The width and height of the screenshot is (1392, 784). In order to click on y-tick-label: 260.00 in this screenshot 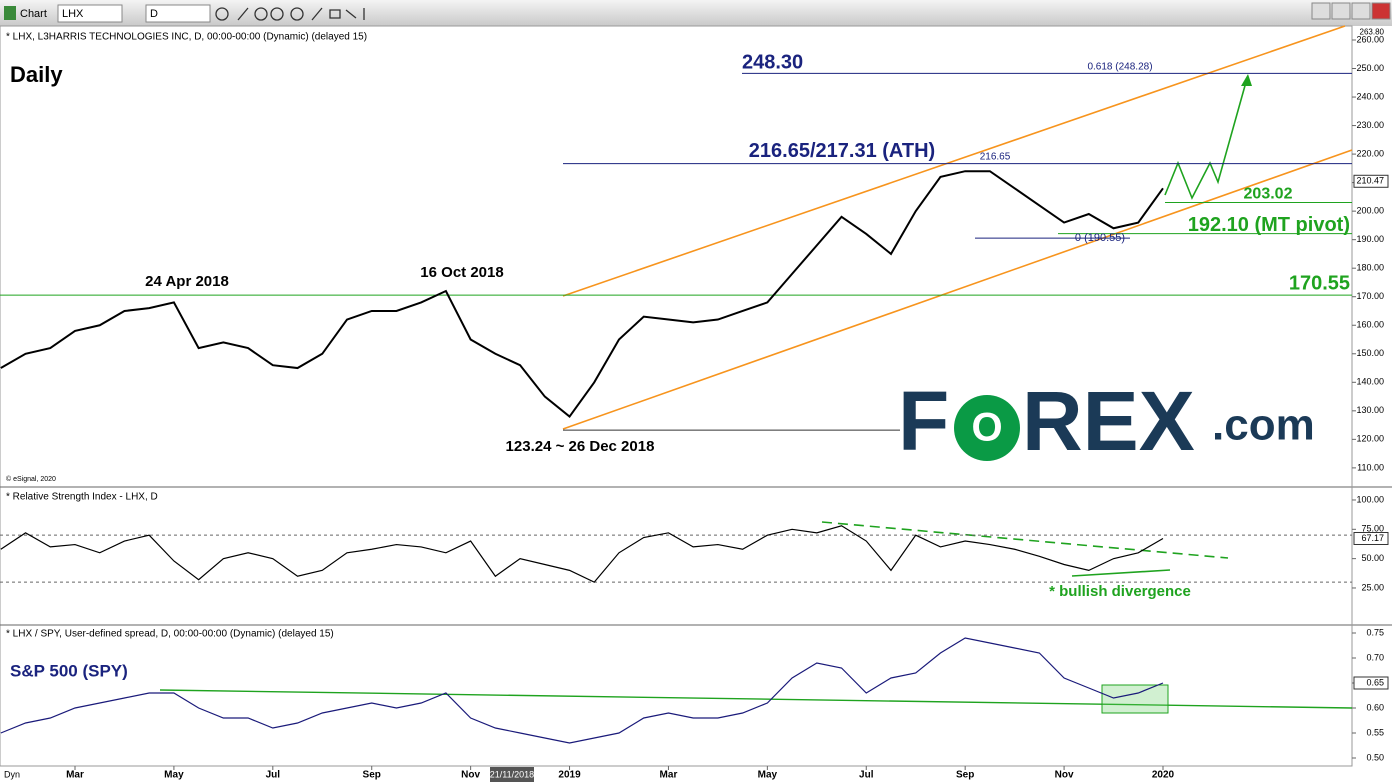, I will do `click(1370, 39)`.